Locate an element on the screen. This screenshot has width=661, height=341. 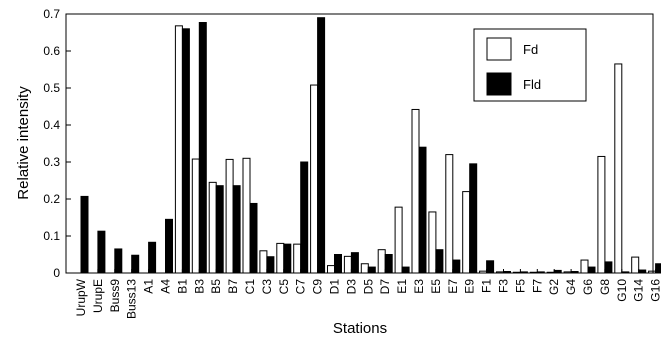
bar-fld-buss9 is located at coordinates (118, 261).